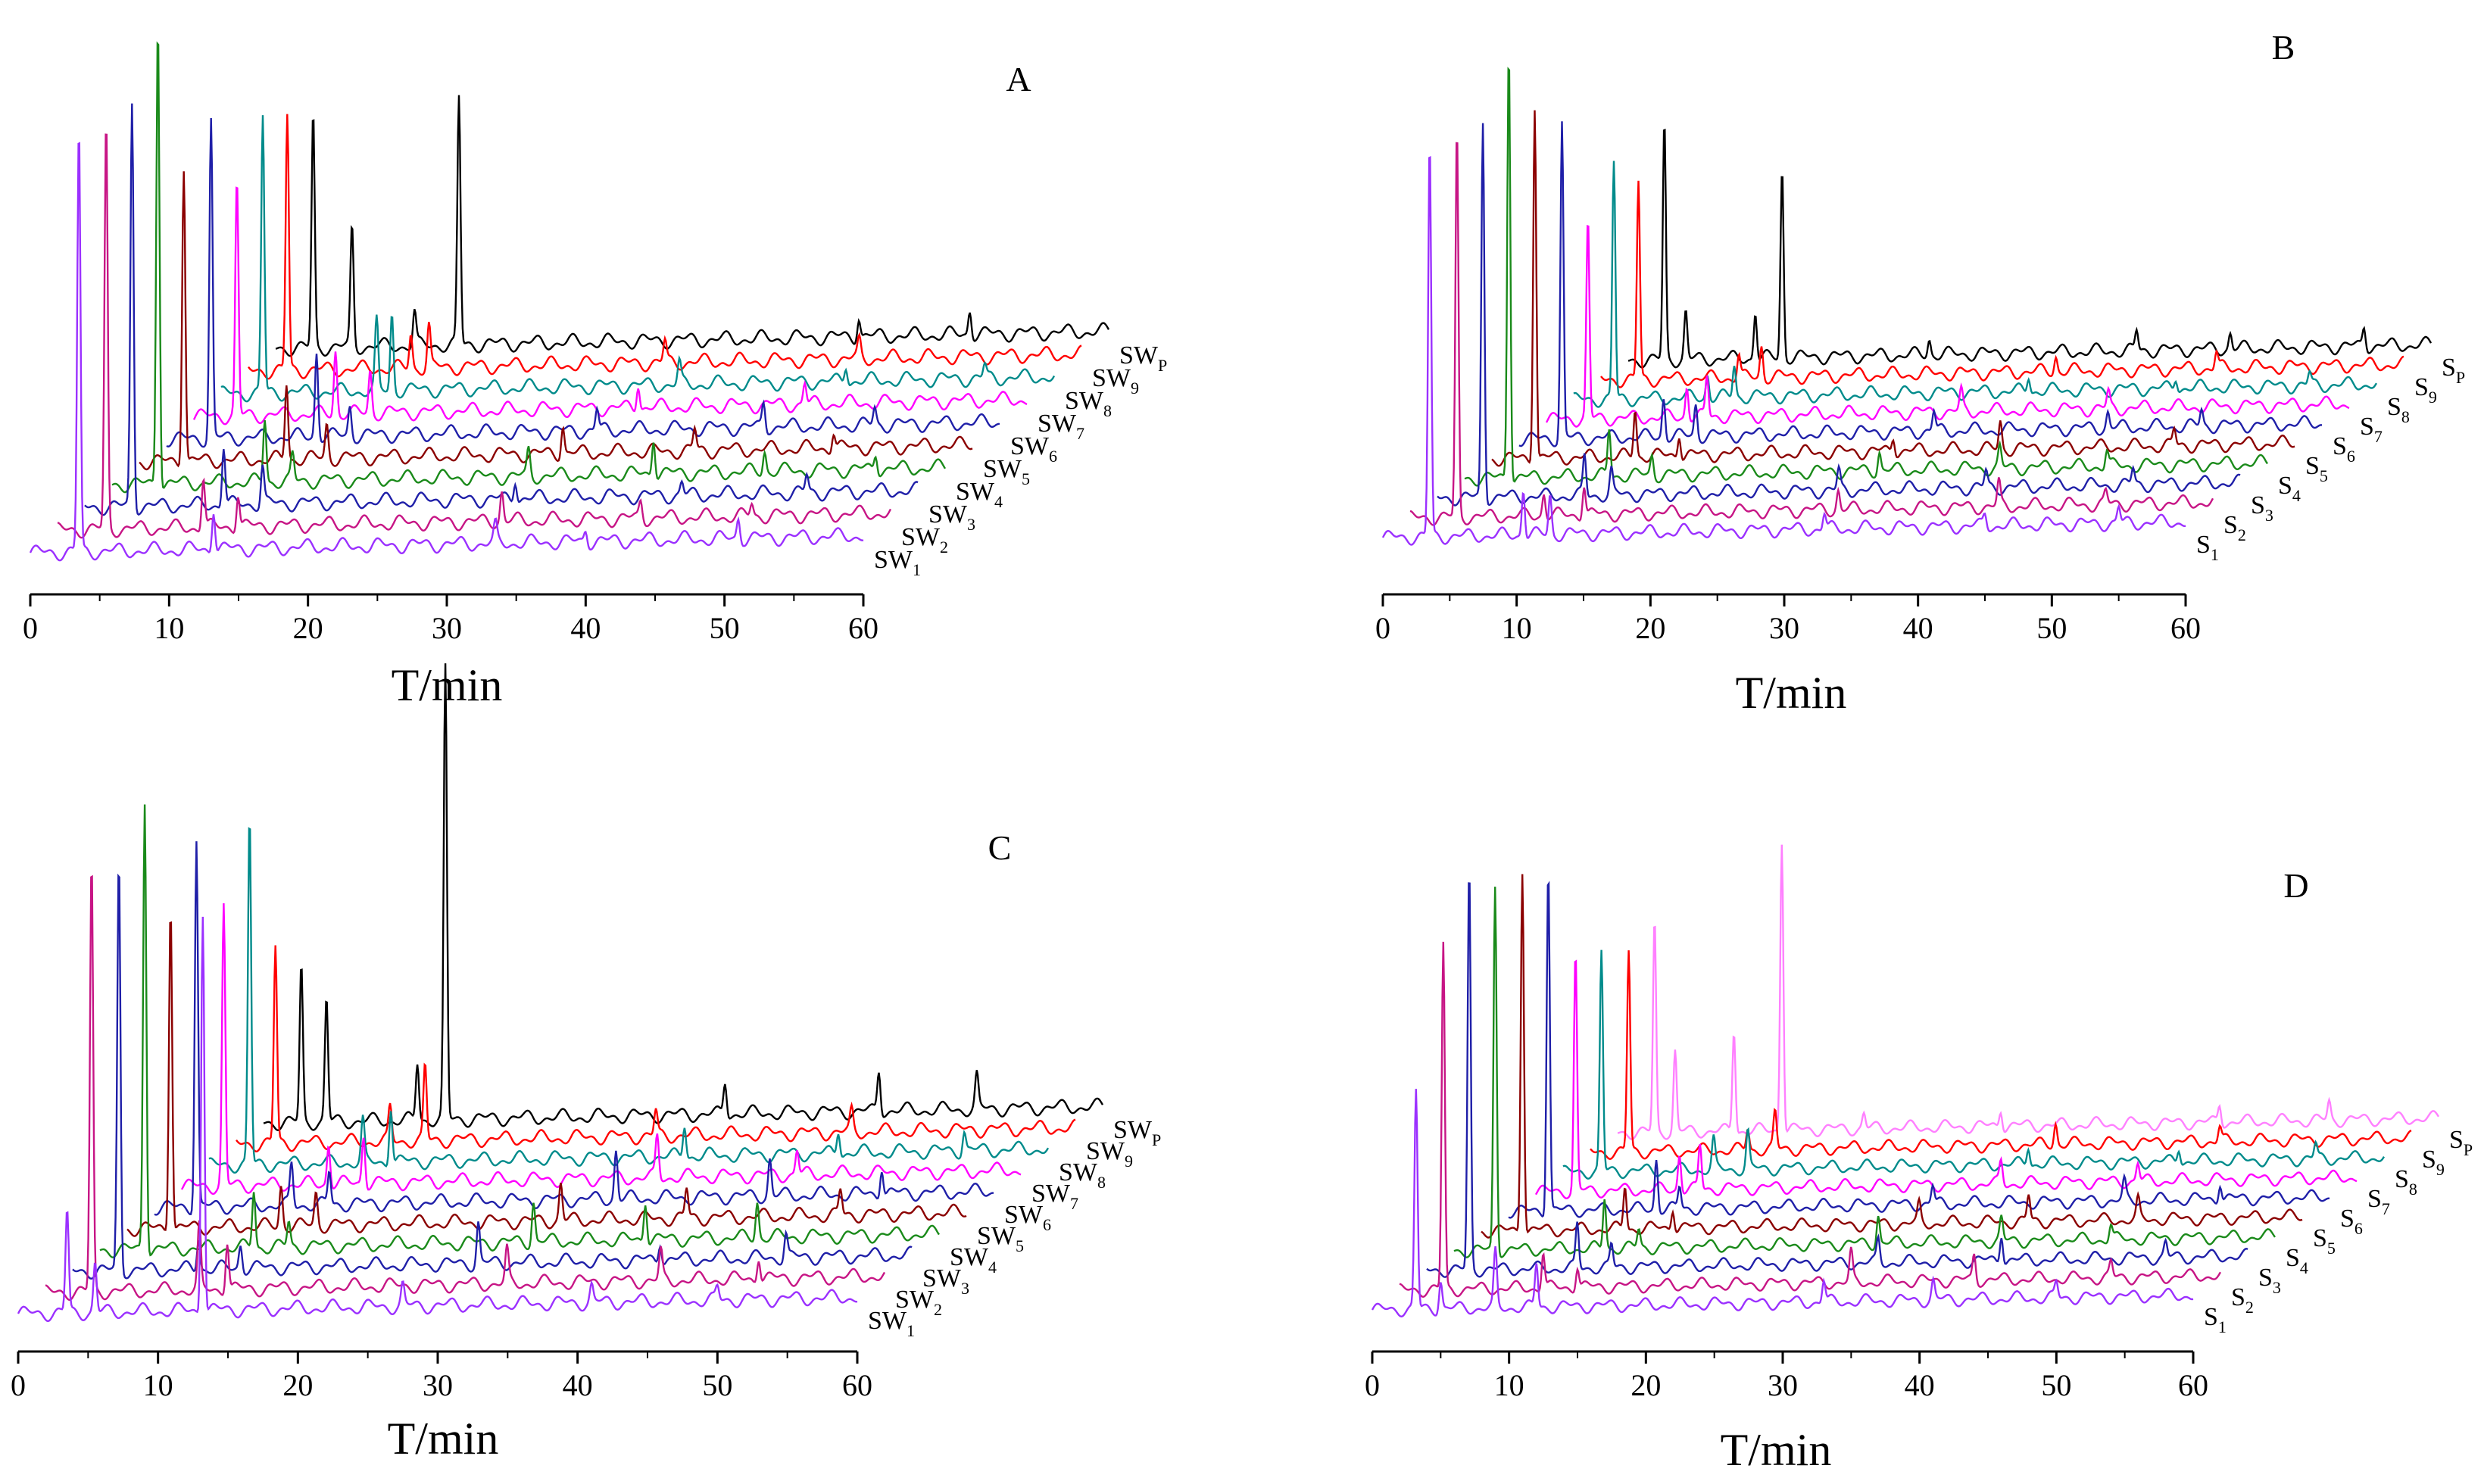 This screenshot has height=1484, width=2484. I want to click on series-label: S8, so click(2406, 1182).